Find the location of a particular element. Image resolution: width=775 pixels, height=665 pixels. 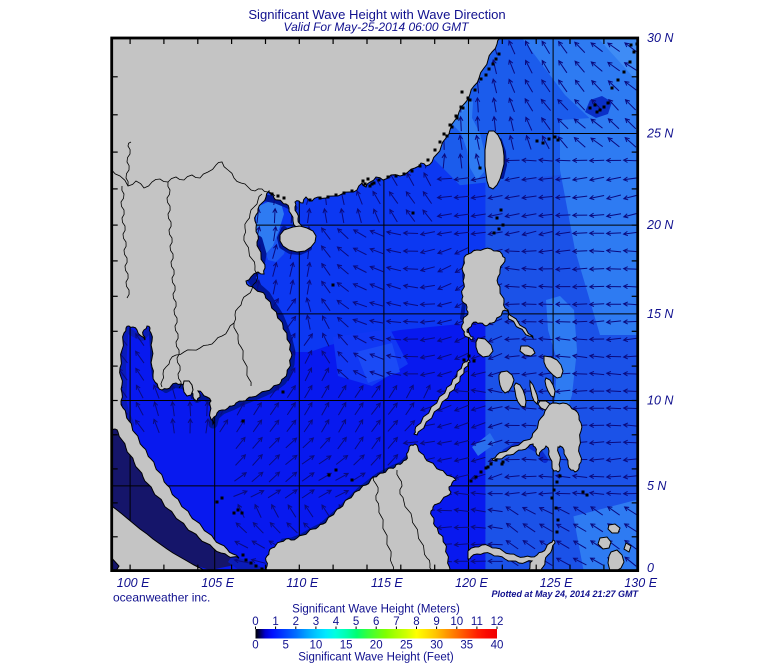

svg-text: 130 E is located at coordinates (640, 583).